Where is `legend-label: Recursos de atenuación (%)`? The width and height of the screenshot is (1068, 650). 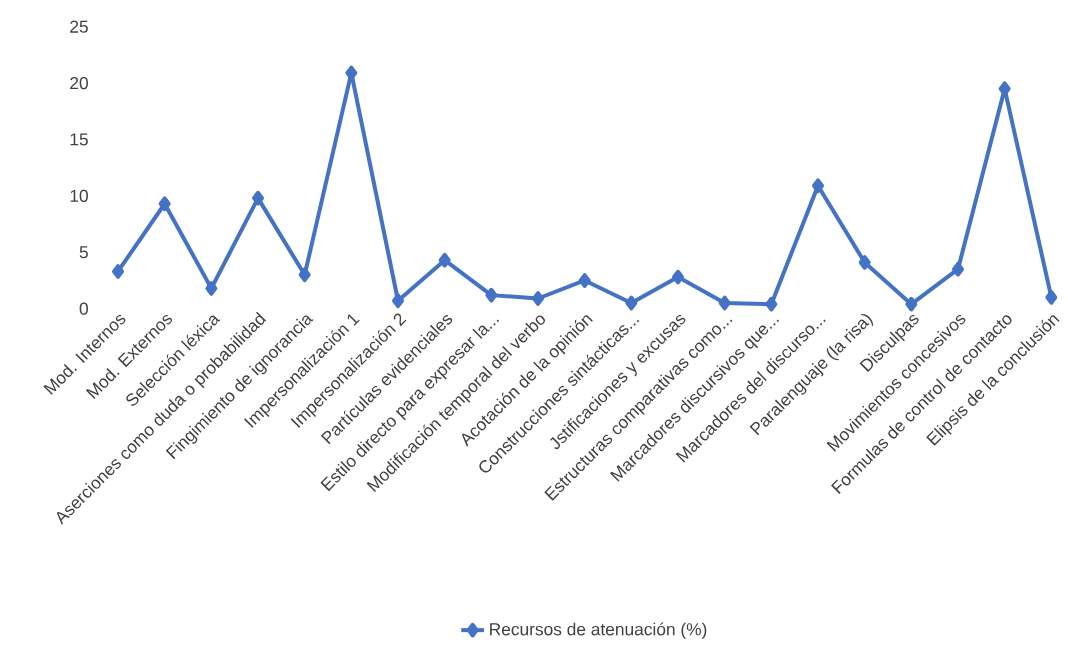
legend-label: Recursos de atenuación (%) is located at coordinates (598, 630).